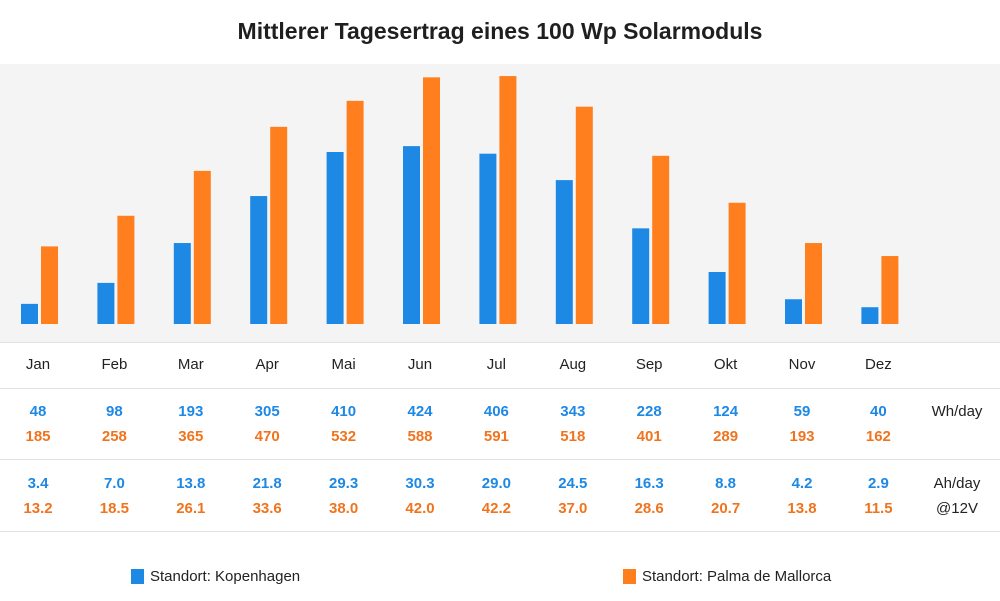 This screenshot has width=1000, height=601. What do you see at coordinates (737, 576) in the screenshot?
I see `legend-label-palma: Standort: Palma de Mallorca` at bounding box center [737, 576].